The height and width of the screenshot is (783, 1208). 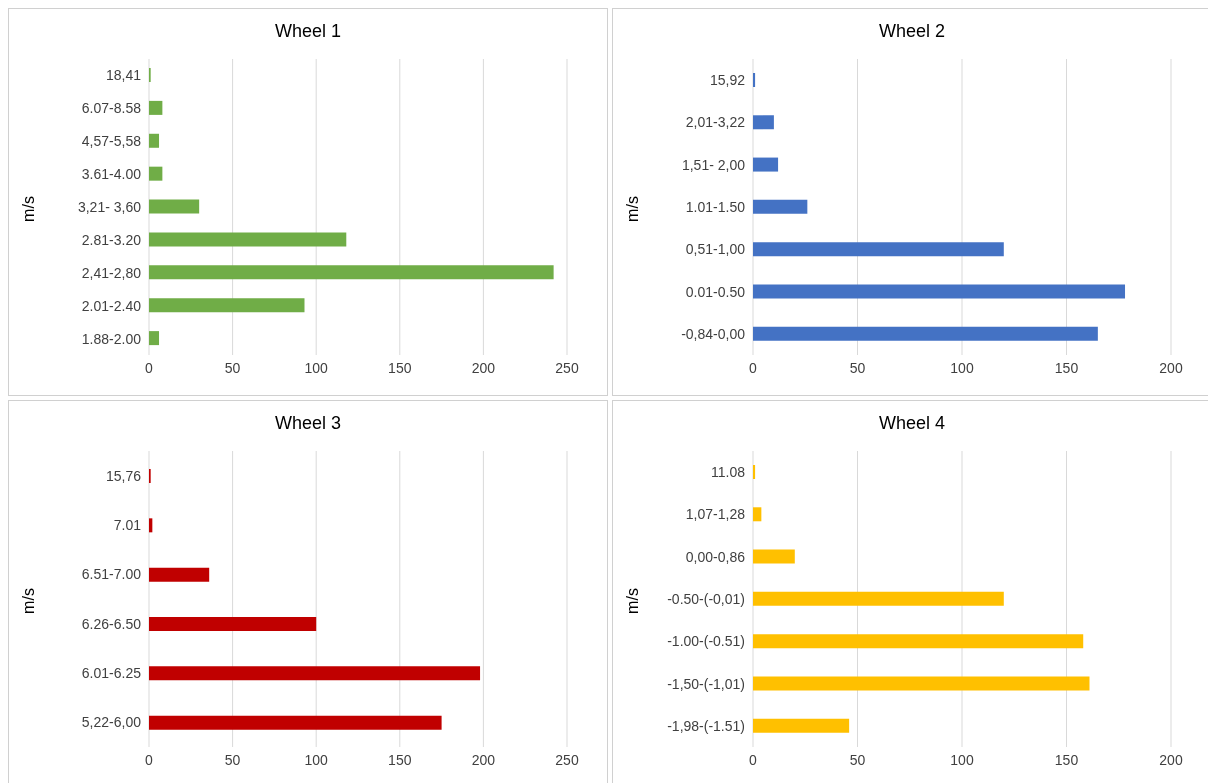 What do you see at coordinates (706, 598) in the screenshot?
I see `y-tick-label: -0.50-(-0,01)` at bounding box center [706, 598].